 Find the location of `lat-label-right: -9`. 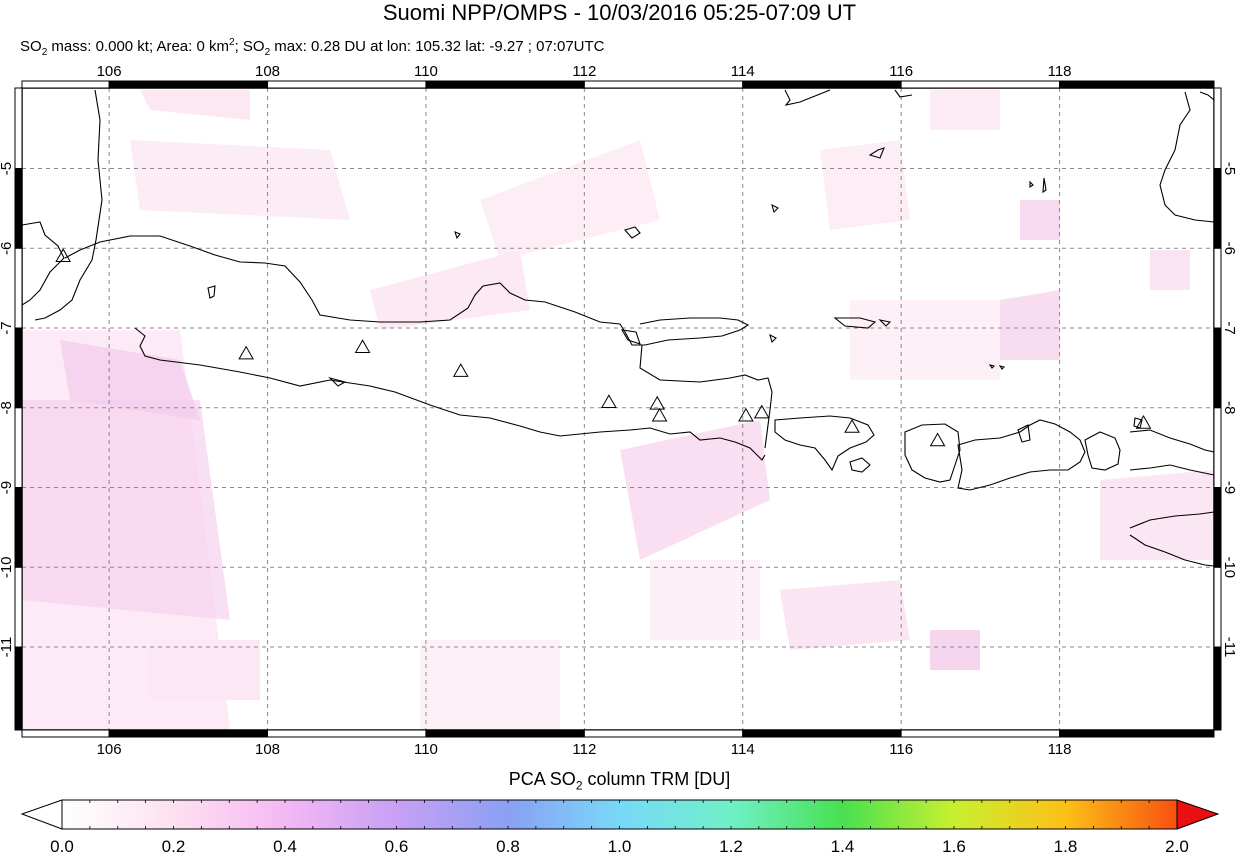

lat-label-right: -9 is located at coordinates (1229, 487).